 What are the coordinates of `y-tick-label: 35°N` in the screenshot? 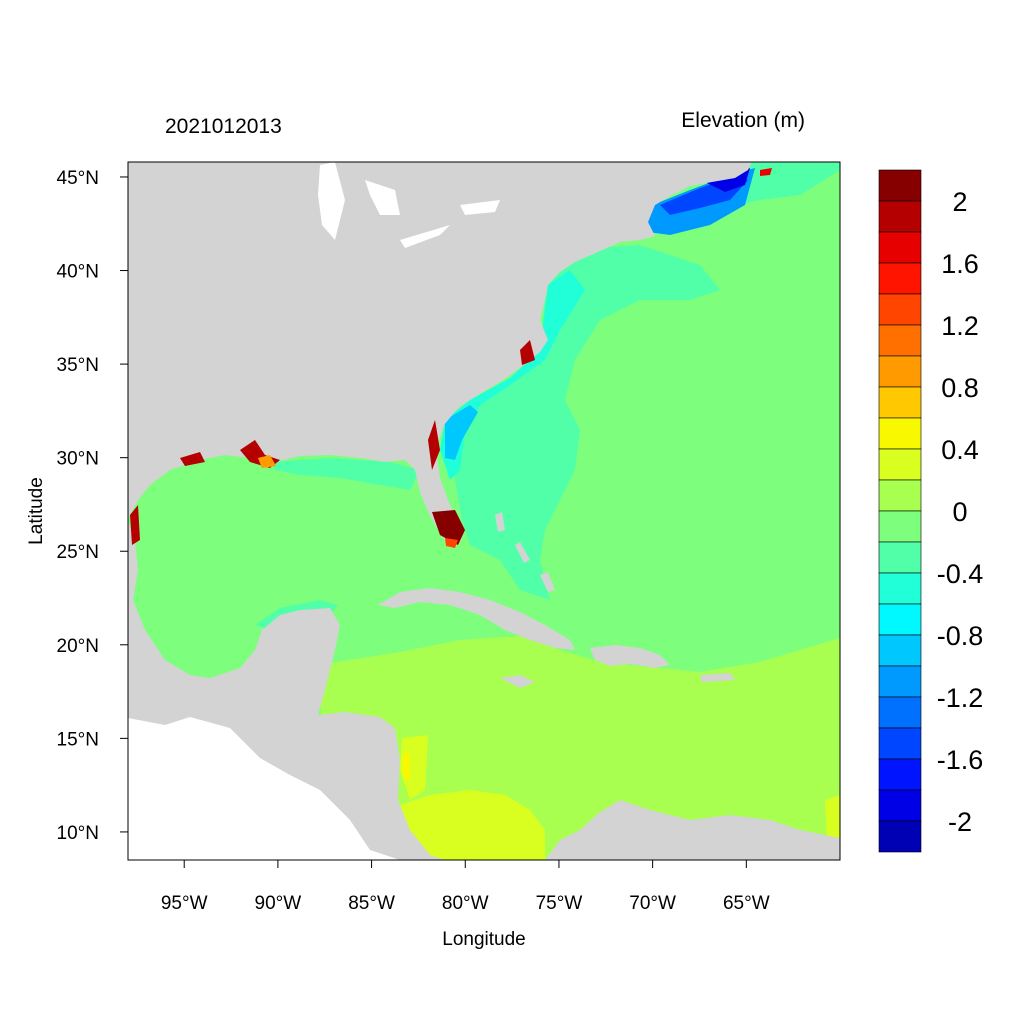 It's located at (78, 365).